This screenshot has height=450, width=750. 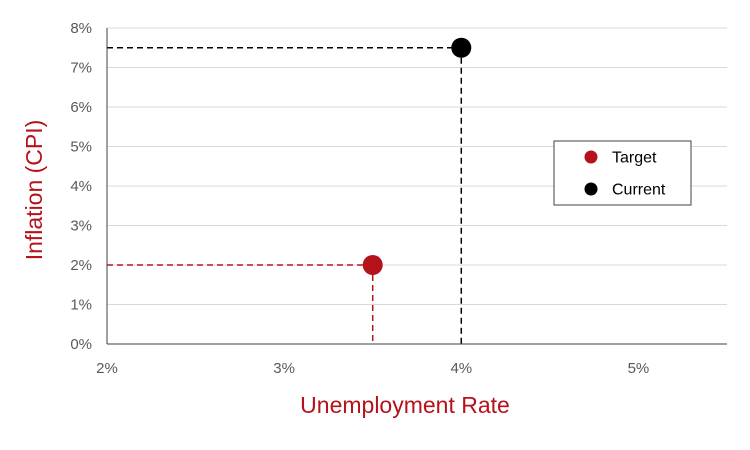 I want to click on point-target, so click(x=372, y=265).